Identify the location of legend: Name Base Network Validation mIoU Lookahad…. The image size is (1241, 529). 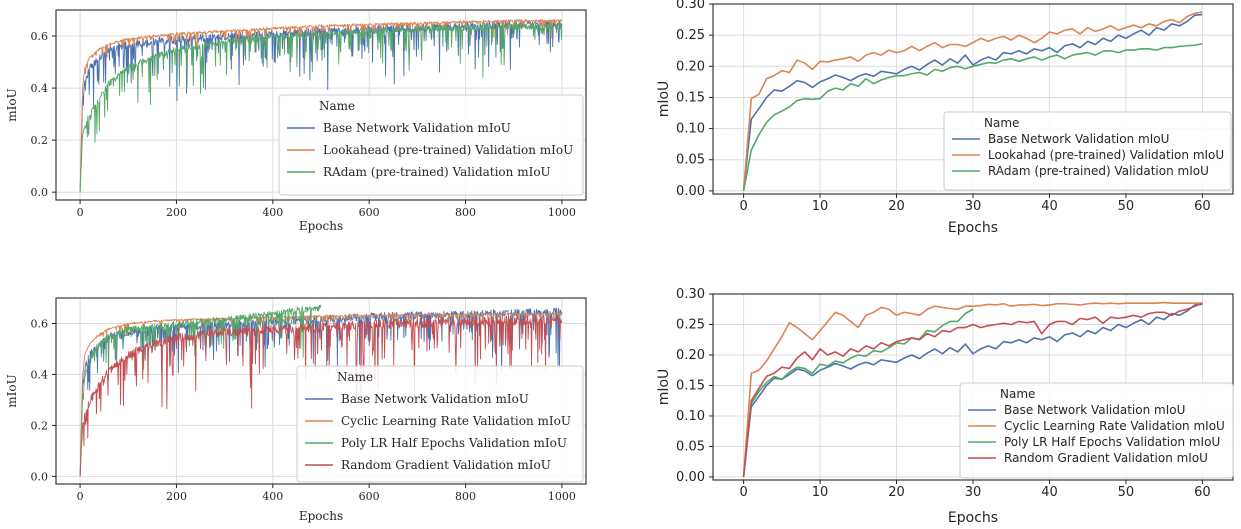
(1087, 151).